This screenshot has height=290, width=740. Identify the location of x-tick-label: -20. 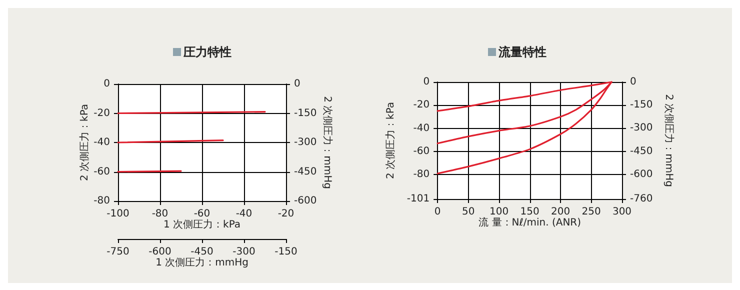
(286, 214).